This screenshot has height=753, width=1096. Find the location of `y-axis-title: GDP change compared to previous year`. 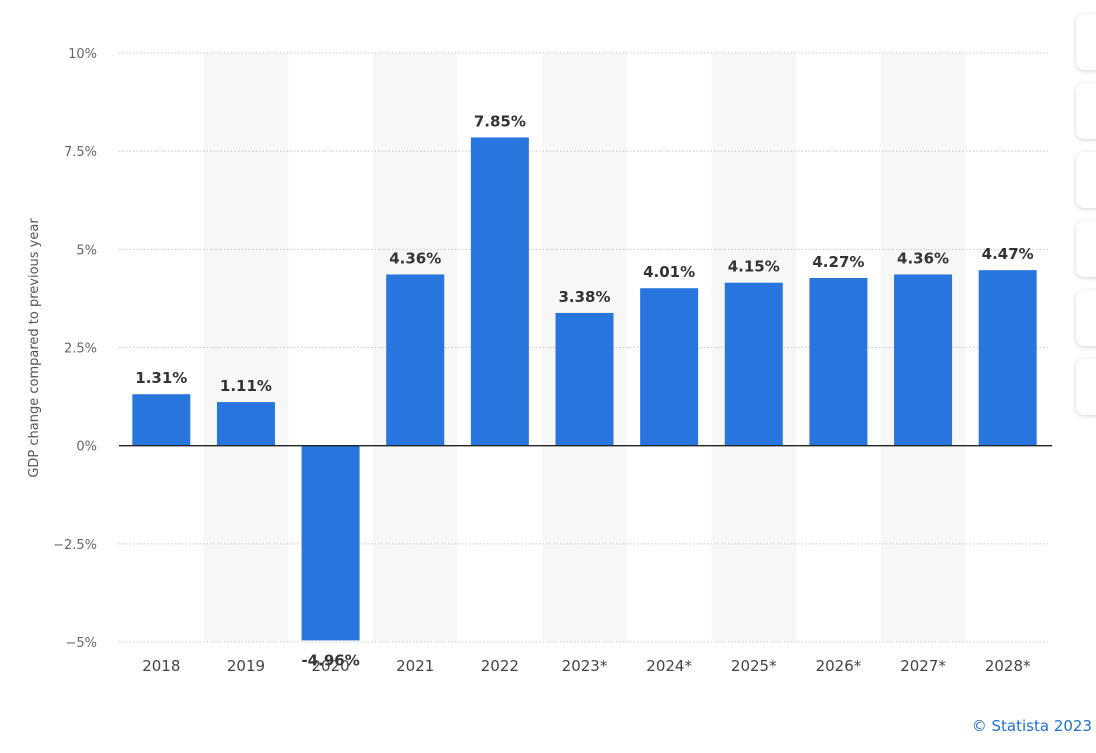

y-axis-title: GDP change compared to previous year is located at coordinates (34, 348).